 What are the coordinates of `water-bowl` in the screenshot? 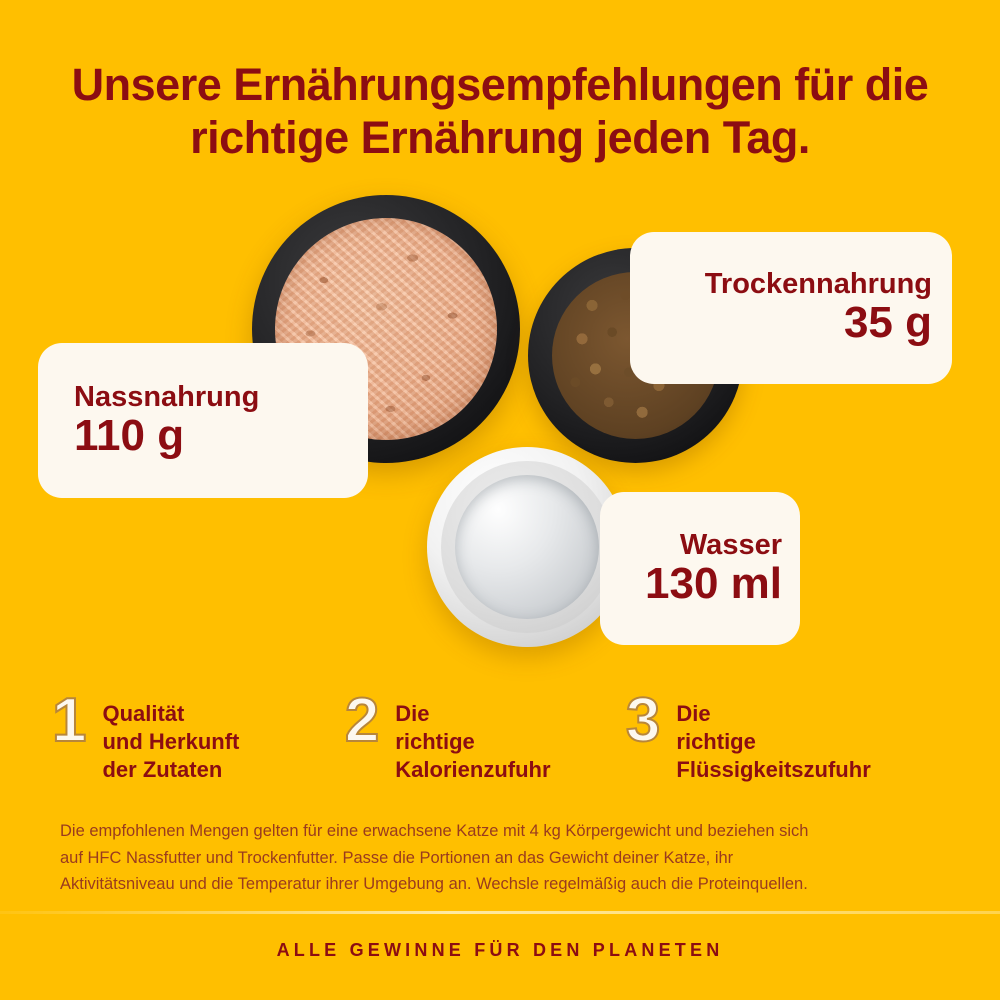 It's located at (527, 547).